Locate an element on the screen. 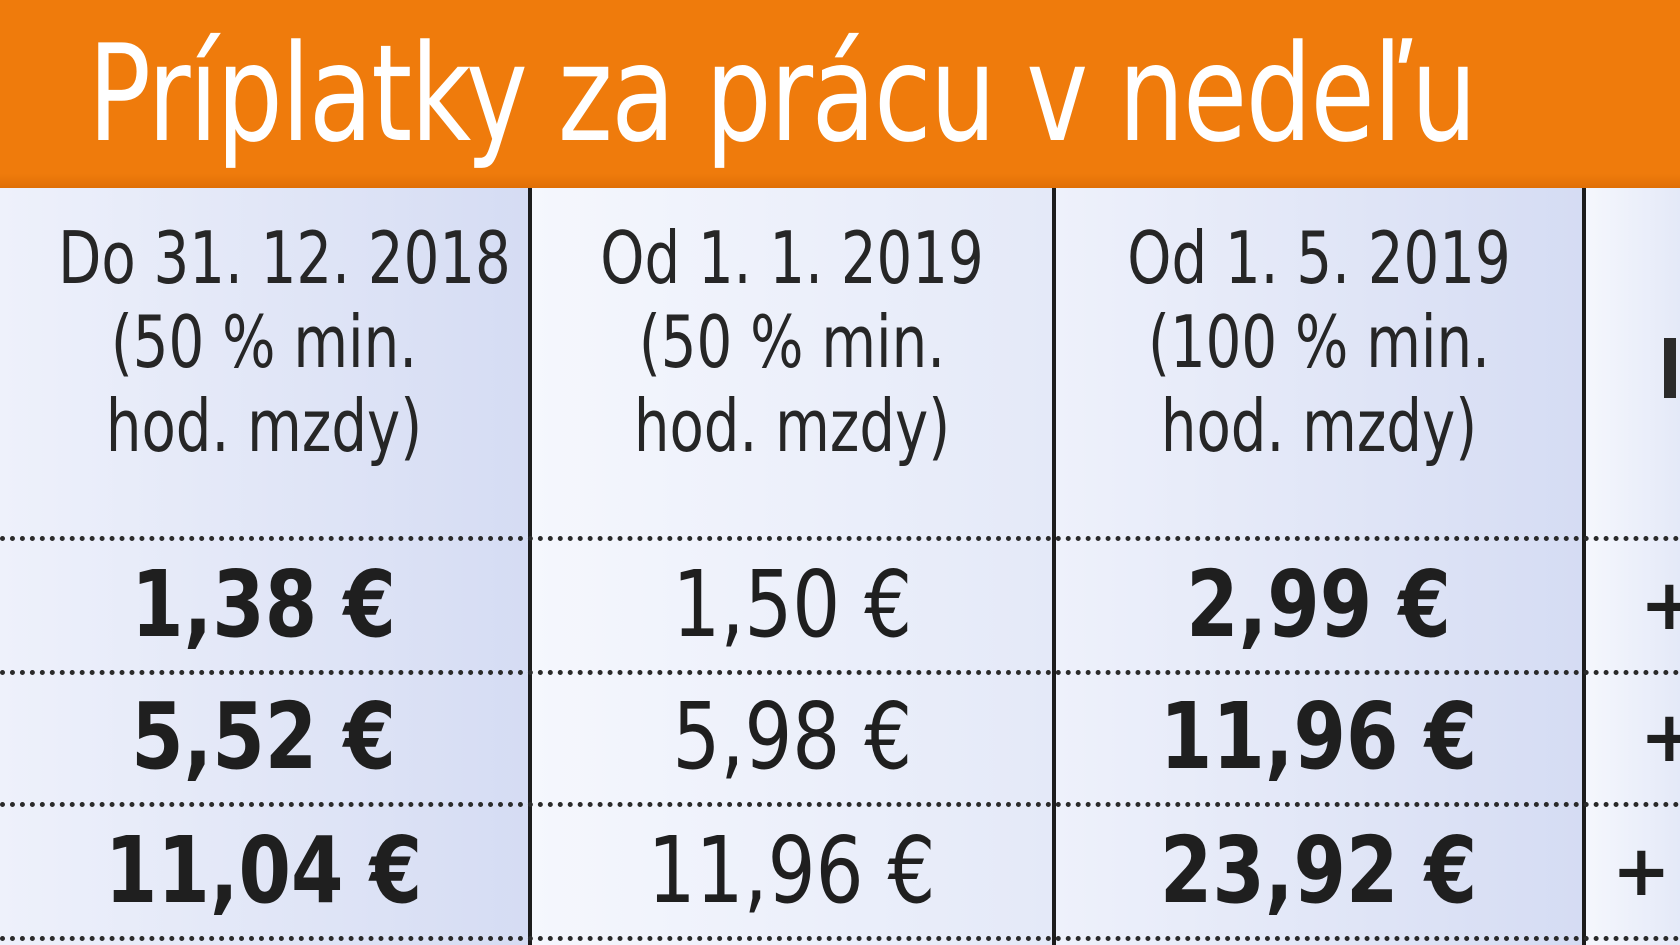 Image resolution: width=1680 pixels, height=945 pixels. column-header-2-line-3: hod. mzdy) is located at coordinates (792, 426).